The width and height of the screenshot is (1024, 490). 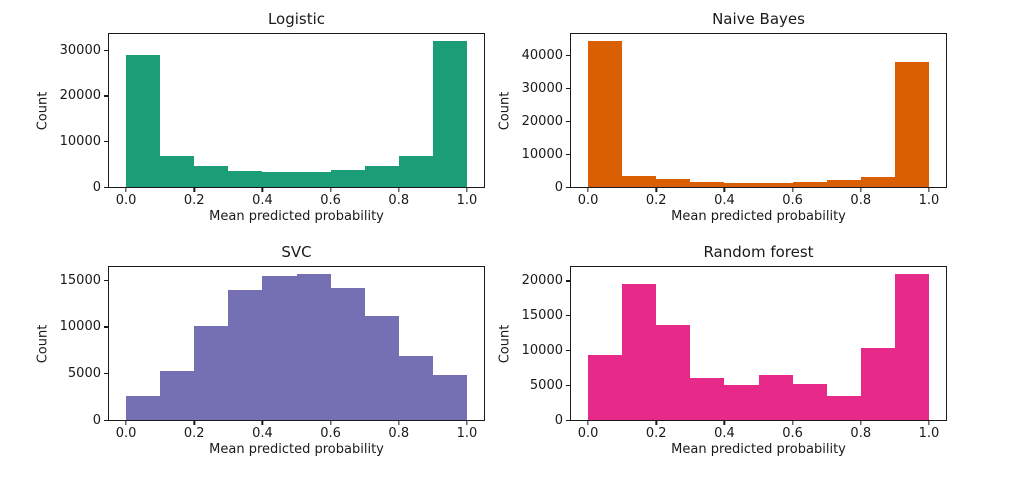 I want to click on subplot-title: SVC, so click(x=296, y=252).